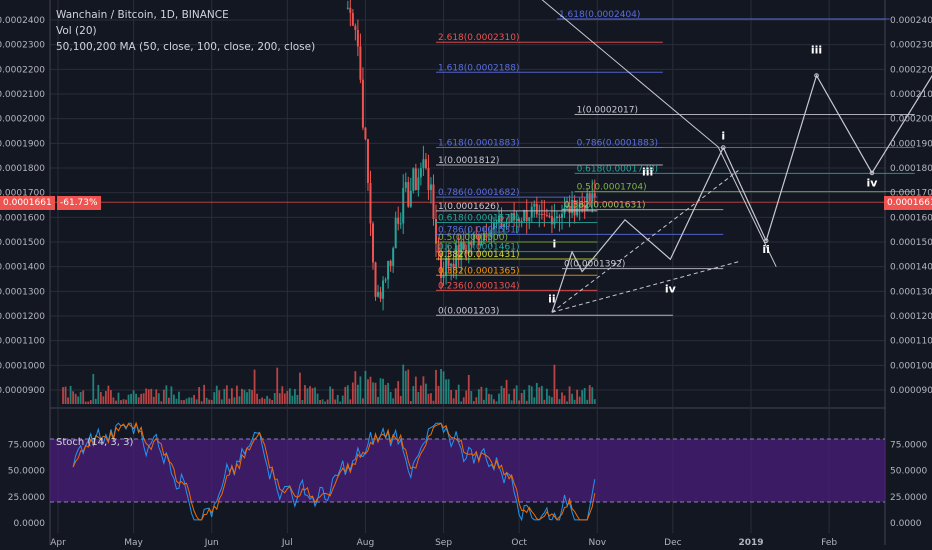 The width and height of the screenshot is (932, 550). I want to click on completed-wave-path, so click(637, 230).